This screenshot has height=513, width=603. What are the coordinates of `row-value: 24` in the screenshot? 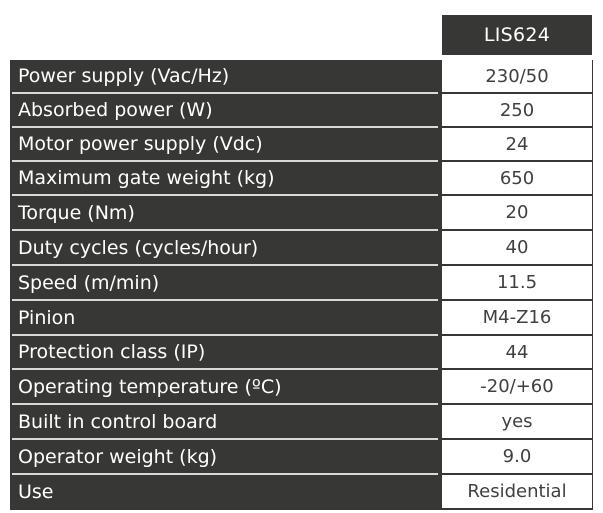 It's located at (517, 144).